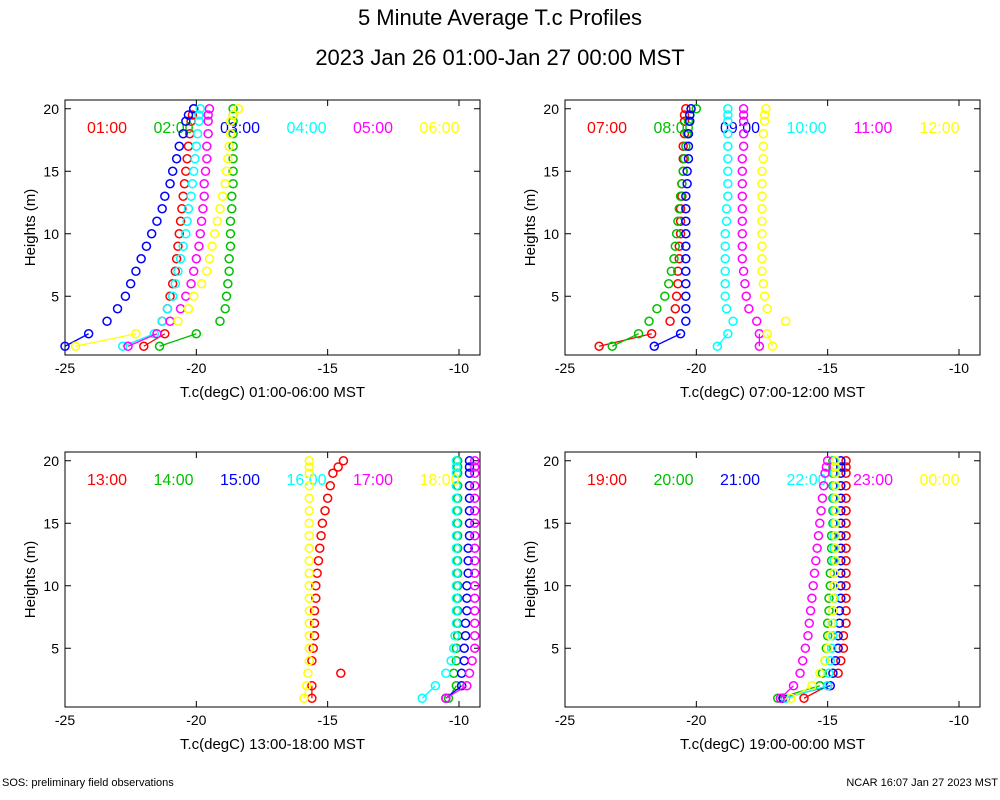 This screenshot has width=1000, height=800. I want to click on legend-label: 16:00, so click(306, 480).